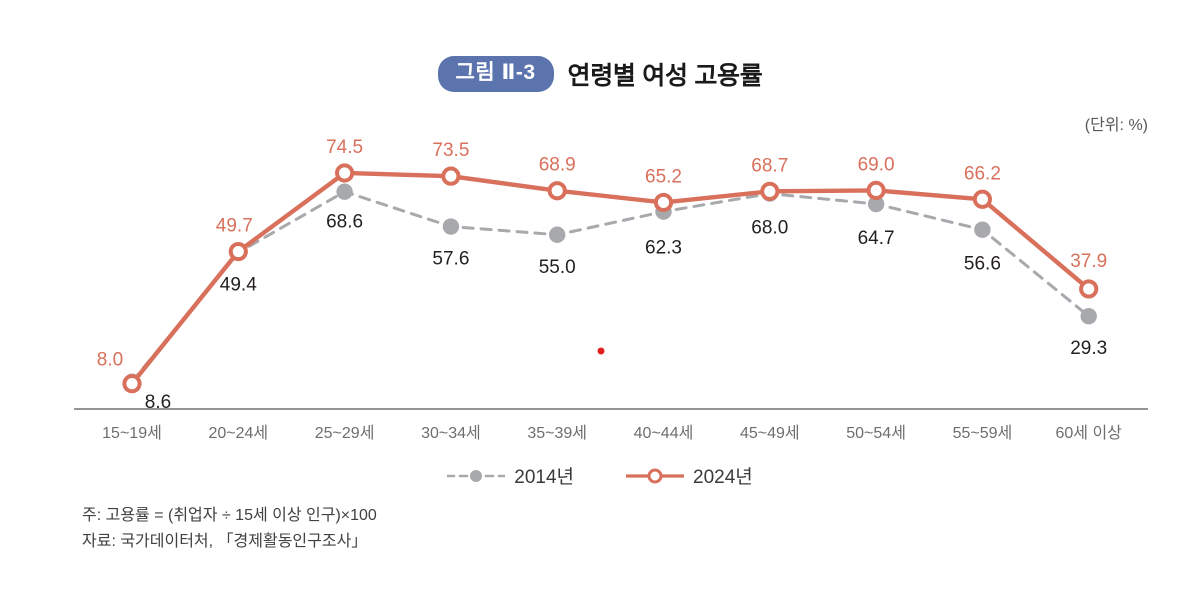  Describe the element at coordinates (982, 173) in the screenshot. I see `svg-text: 66.2` at that location.